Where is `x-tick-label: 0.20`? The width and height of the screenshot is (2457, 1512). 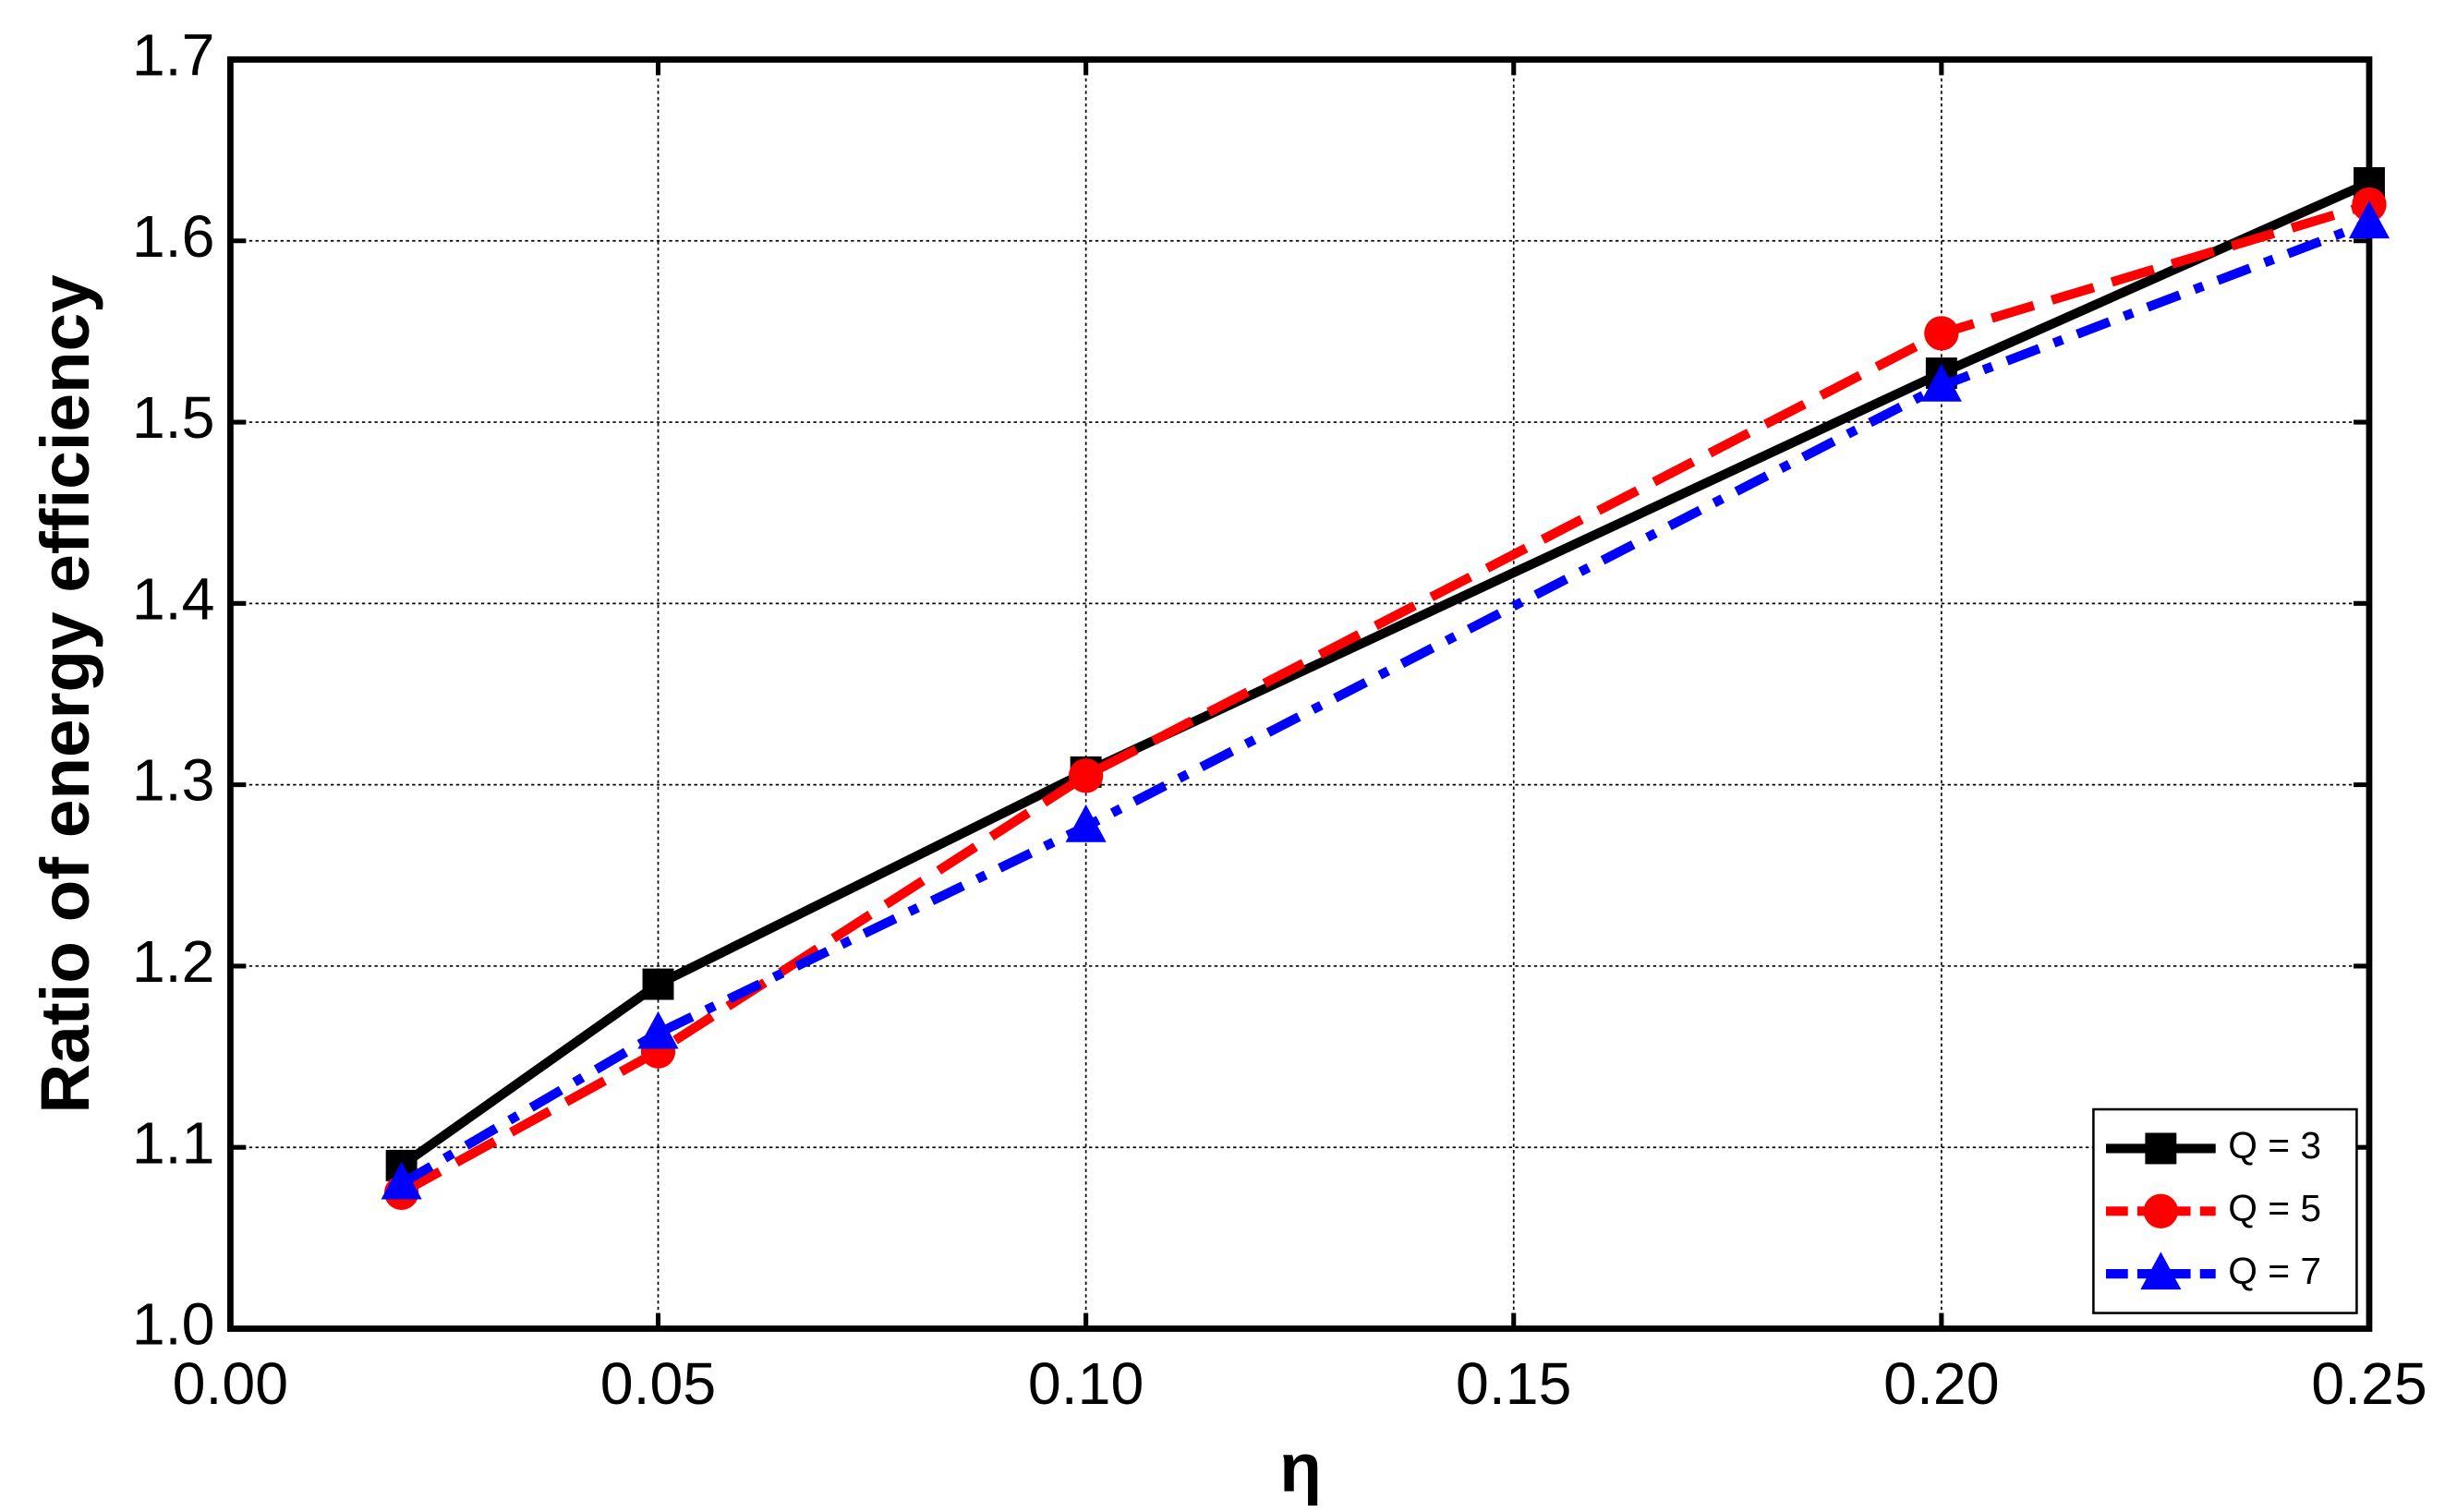
x-tick-label: 0.20 is located at coordinates (1941, 1383).